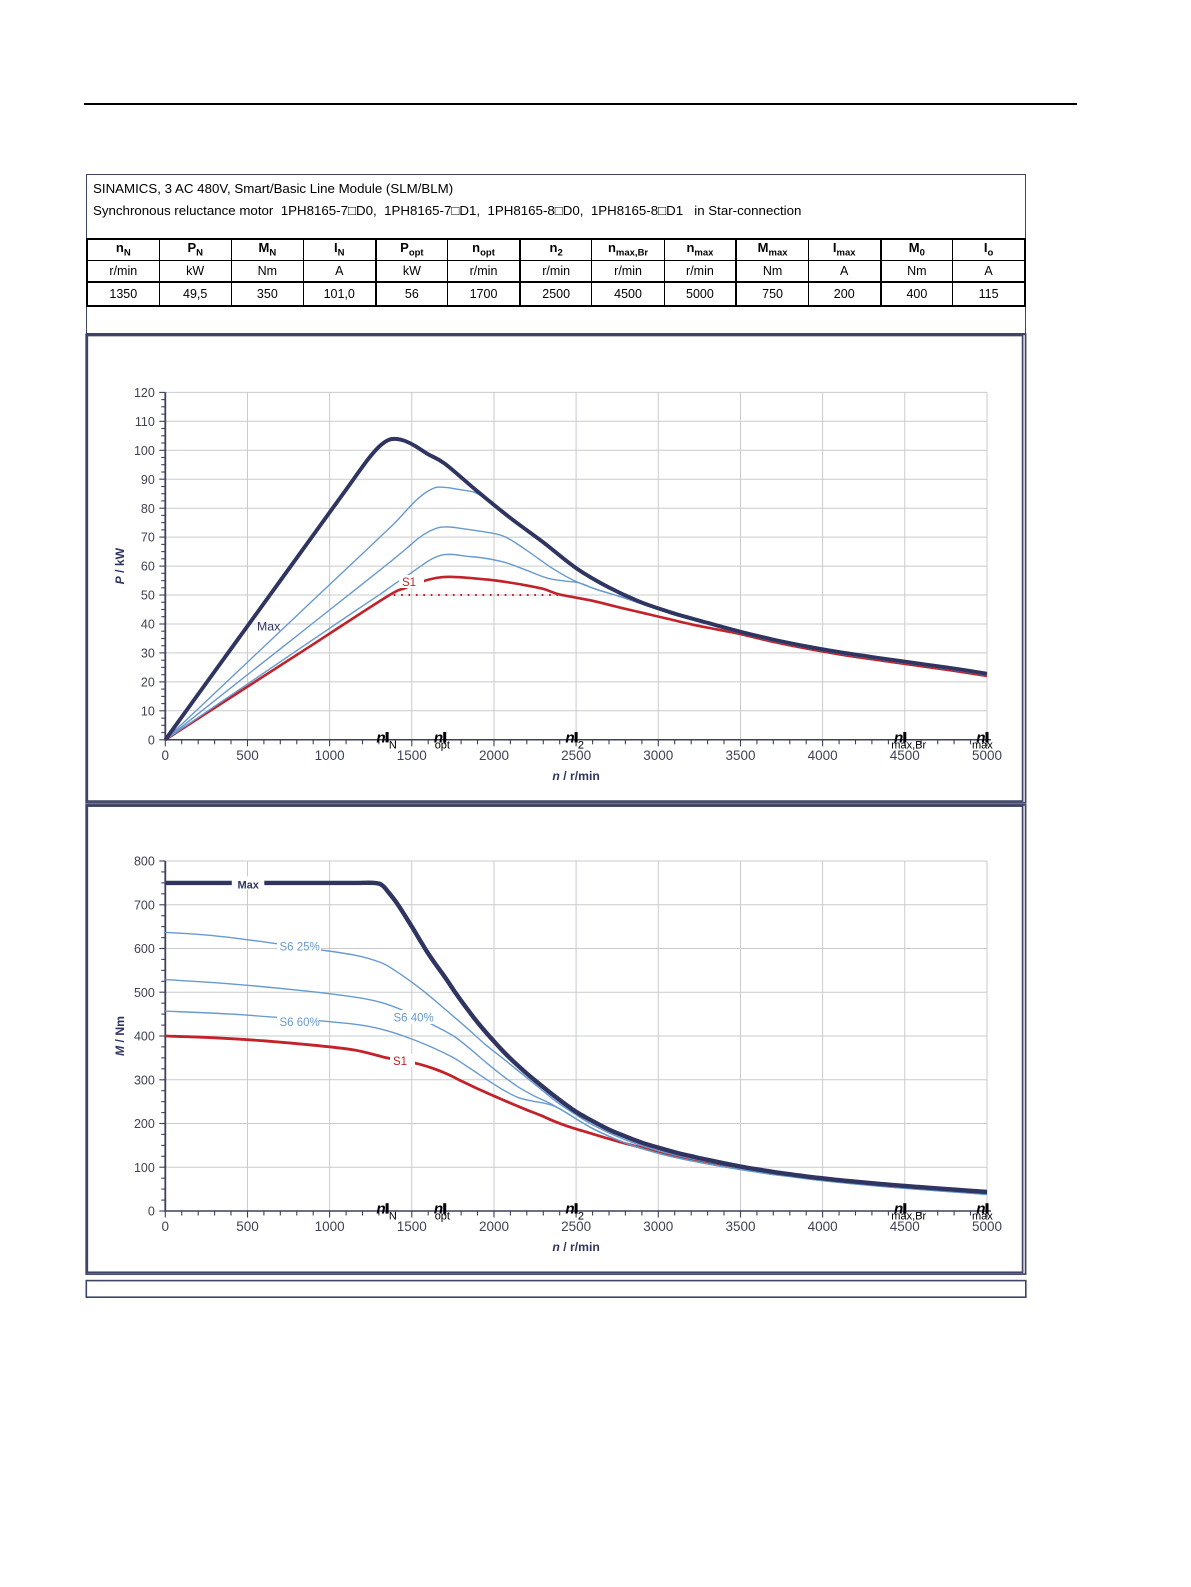 The height and width of the screenshot is (1587, 1191). What do you see at coordinates (144, 393) in the screenshot?
I see `svg-text: 120` at bounding box center [144, 393].